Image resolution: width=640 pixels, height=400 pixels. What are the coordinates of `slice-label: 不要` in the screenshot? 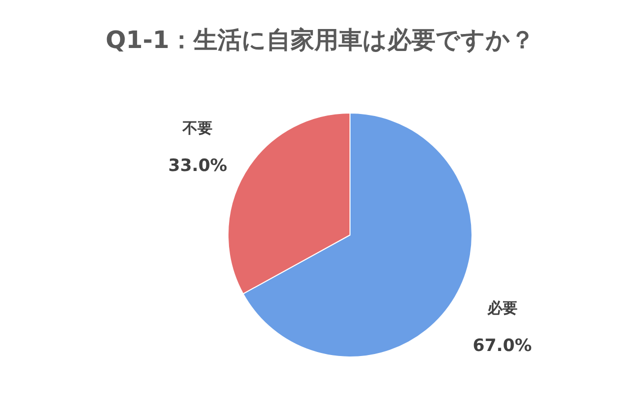 It's located at (197, 127).